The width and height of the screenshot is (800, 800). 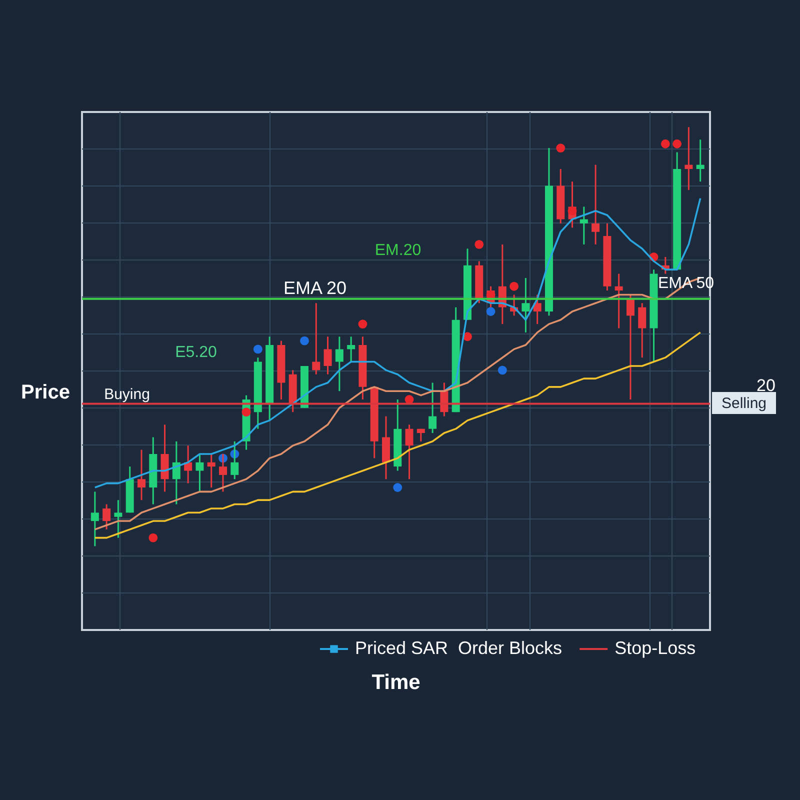 What do you see at coordinates (396, 682) in the screenshot?
I see `text: Time` at bounding box center [396, 682].